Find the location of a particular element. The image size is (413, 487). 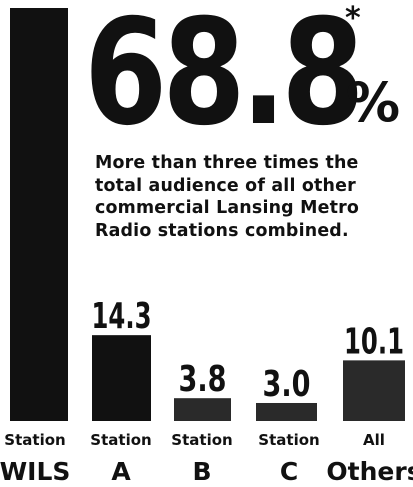

category-label-top-0: Station is located at coordinates (34, 440).